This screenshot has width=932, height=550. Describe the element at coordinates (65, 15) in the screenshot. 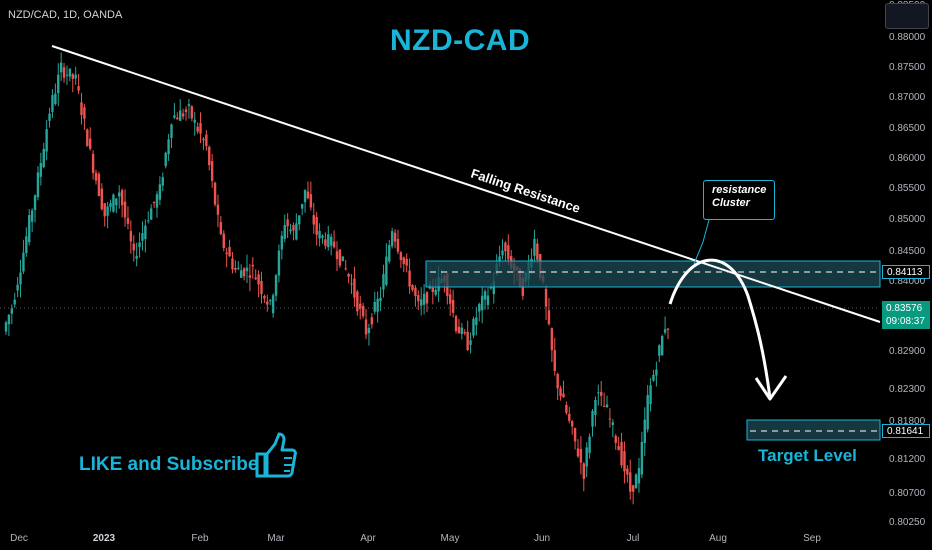

I see `symbol-info: NZD/CAD, 1D, OANDA` at that location.